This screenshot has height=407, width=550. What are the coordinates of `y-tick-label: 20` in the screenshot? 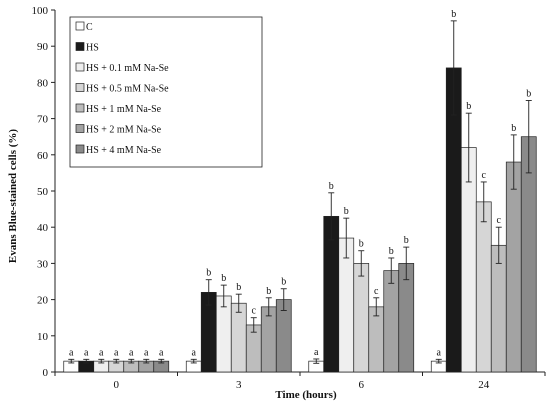 It's located at (43, 301).